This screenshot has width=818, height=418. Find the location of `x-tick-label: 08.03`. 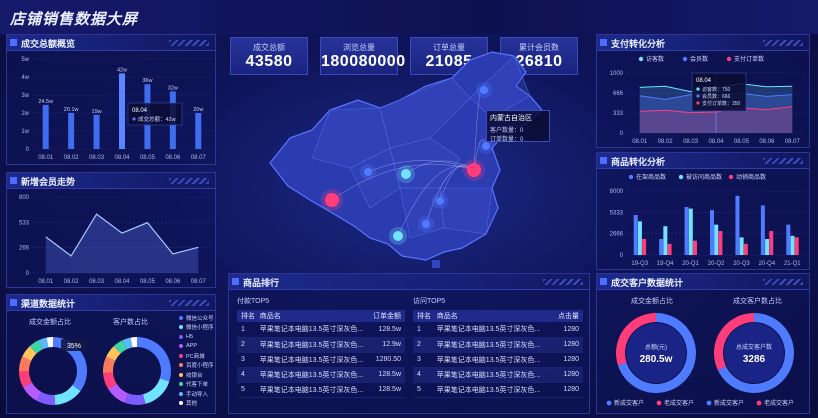

x-tick-label: 08.03 is located at coordinates (97, 158).